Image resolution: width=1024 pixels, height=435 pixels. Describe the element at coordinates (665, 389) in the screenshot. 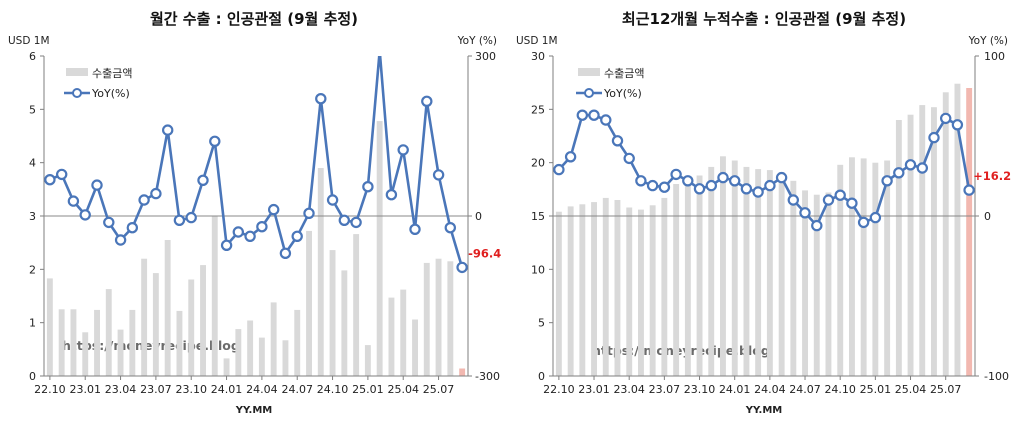

I see `x-tick-label: 23.07` at that location.